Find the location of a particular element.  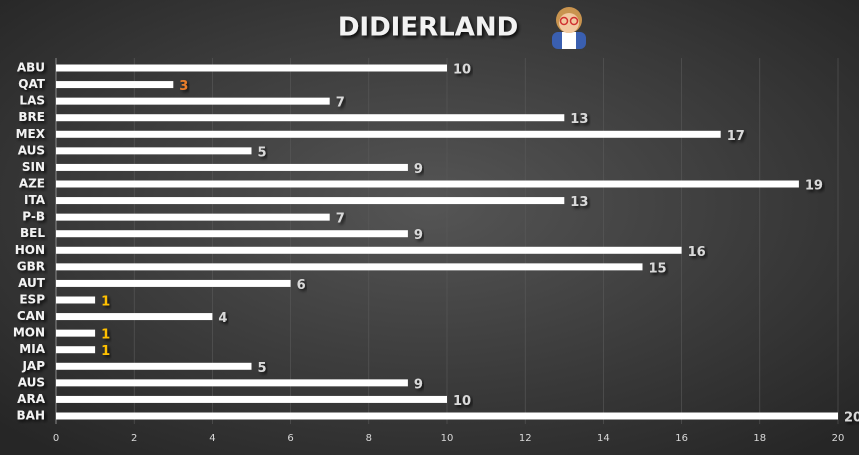

x-tick-label: 2 is located at coordinates (134, 438).